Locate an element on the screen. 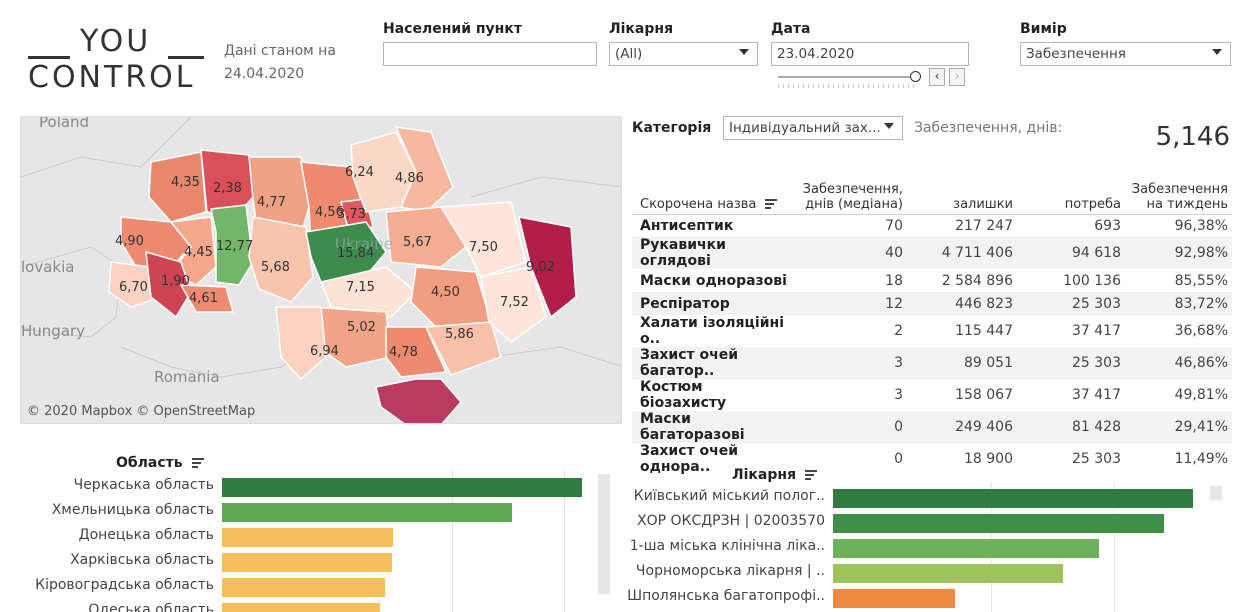  bar-row: 1-ша міська клінічна ліка.. is located at coordinates (722, 547).